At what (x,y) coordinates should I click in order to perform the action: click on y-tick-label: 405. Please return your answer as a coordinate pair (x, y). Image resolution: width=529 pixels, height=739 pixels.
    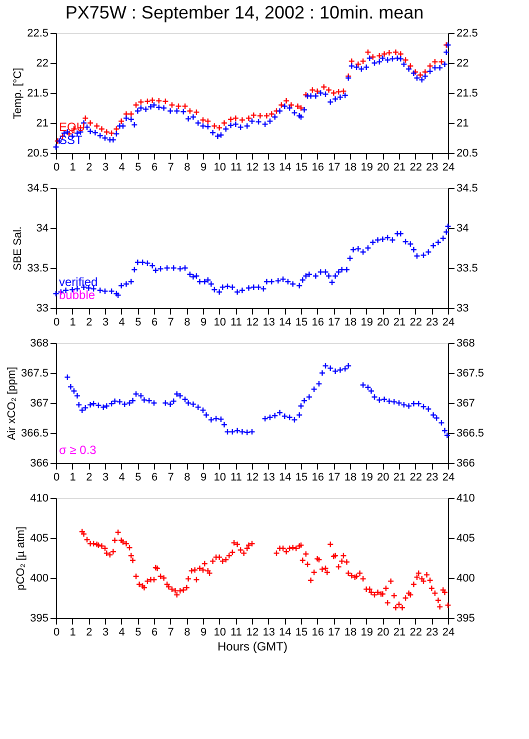
    Looking at the image, I should click on (39, 538).